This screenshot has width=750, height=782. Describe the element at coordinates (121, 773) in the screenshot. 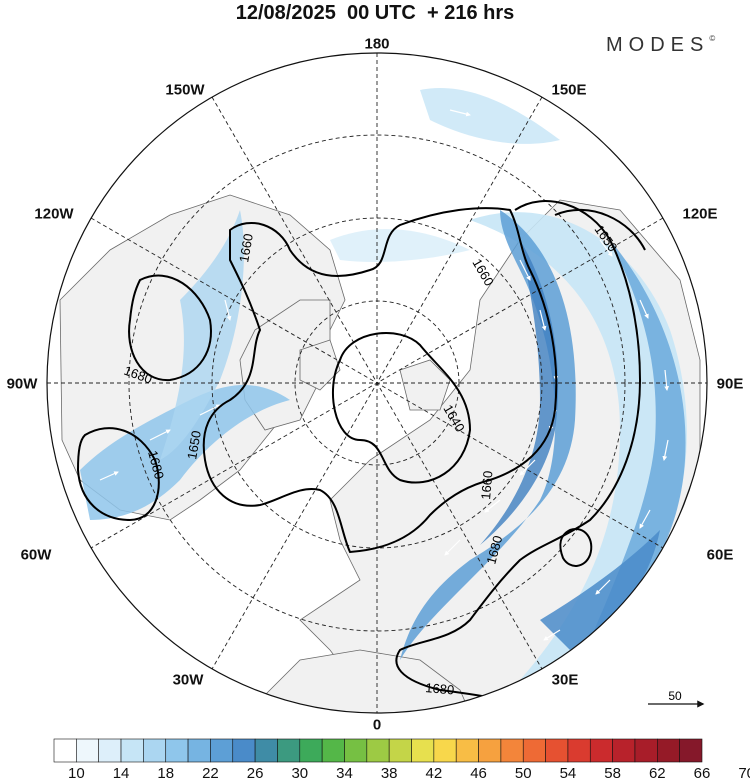

I see `colorbar-tick-label: 14` at that location.